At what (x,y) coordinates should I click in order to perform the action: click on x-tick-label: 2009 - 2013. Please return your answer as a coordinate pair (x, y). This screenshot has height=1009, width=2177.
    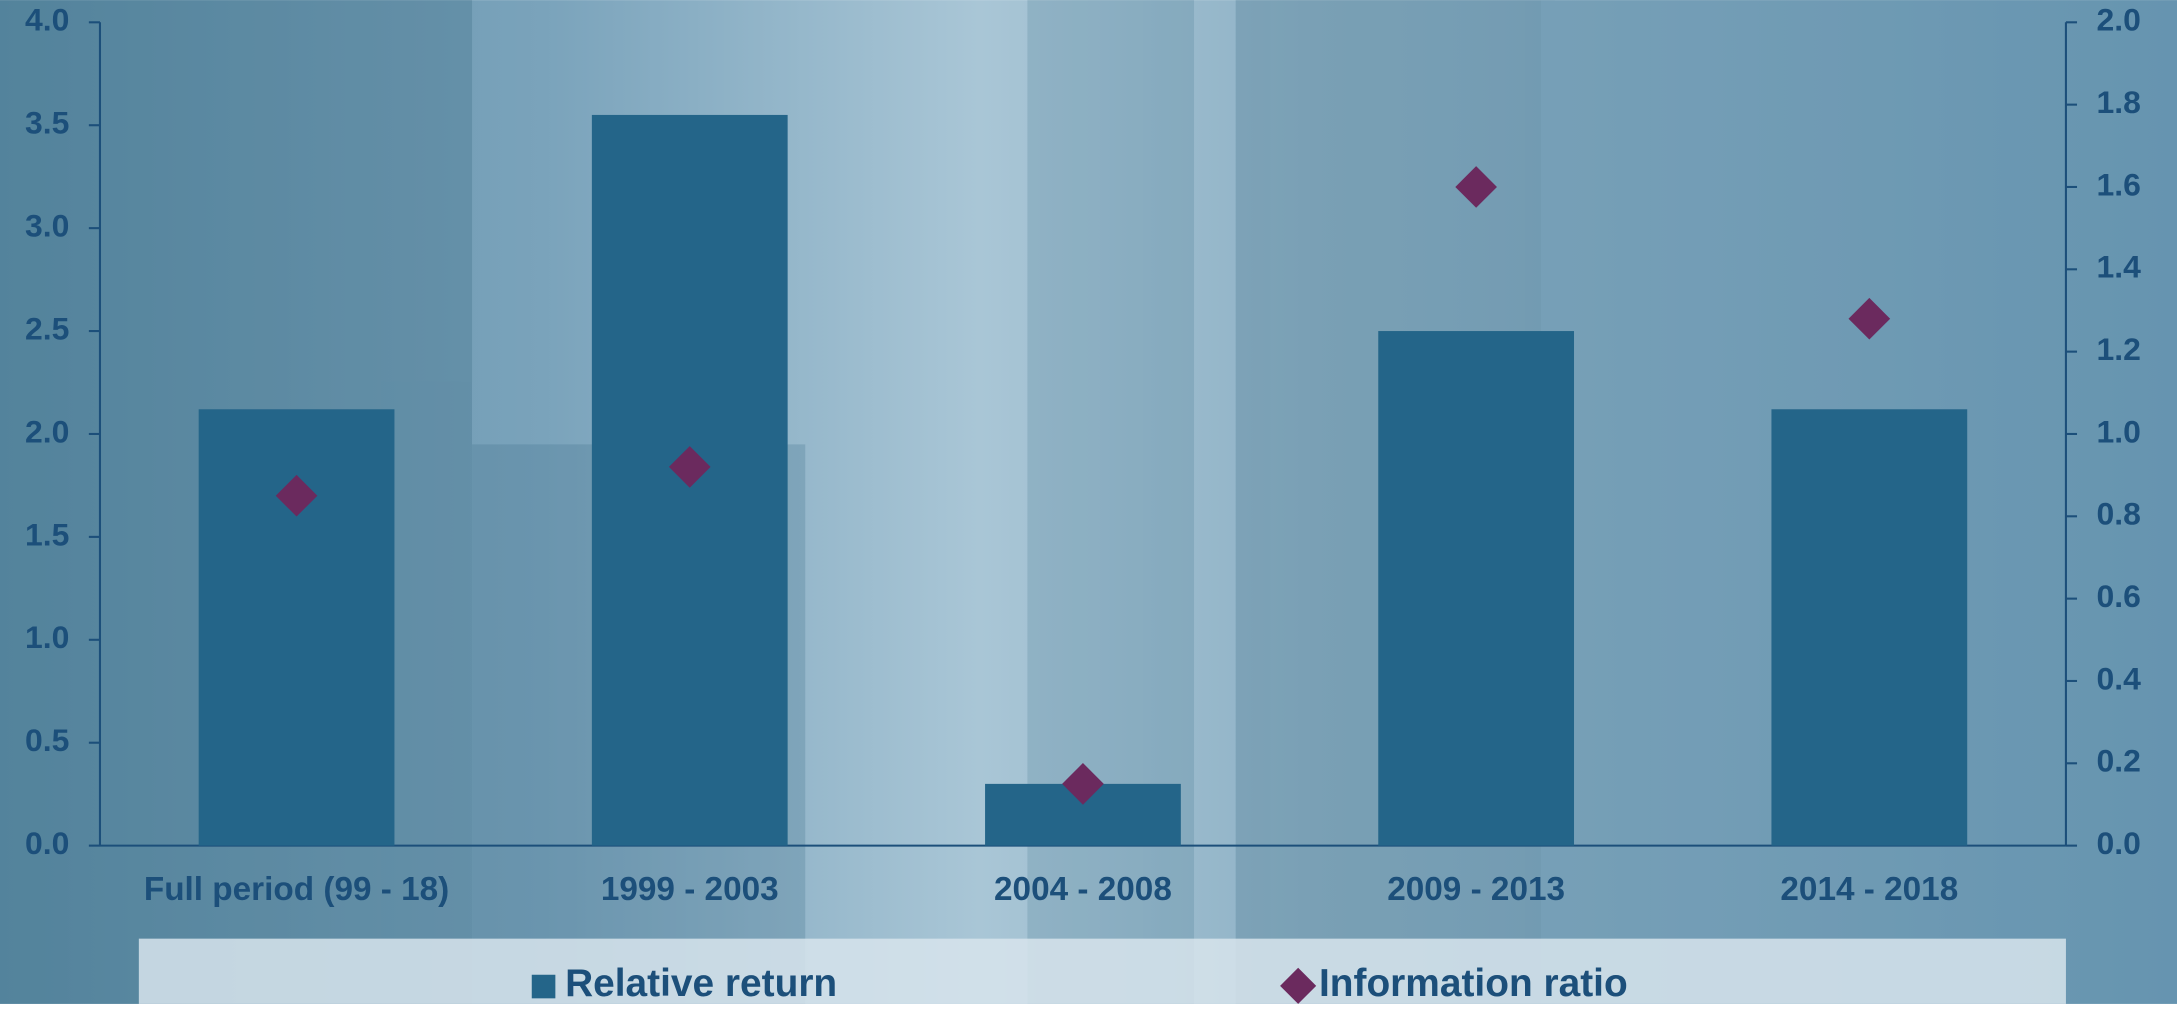
    Looking at the image, I should click on (1476, 889).